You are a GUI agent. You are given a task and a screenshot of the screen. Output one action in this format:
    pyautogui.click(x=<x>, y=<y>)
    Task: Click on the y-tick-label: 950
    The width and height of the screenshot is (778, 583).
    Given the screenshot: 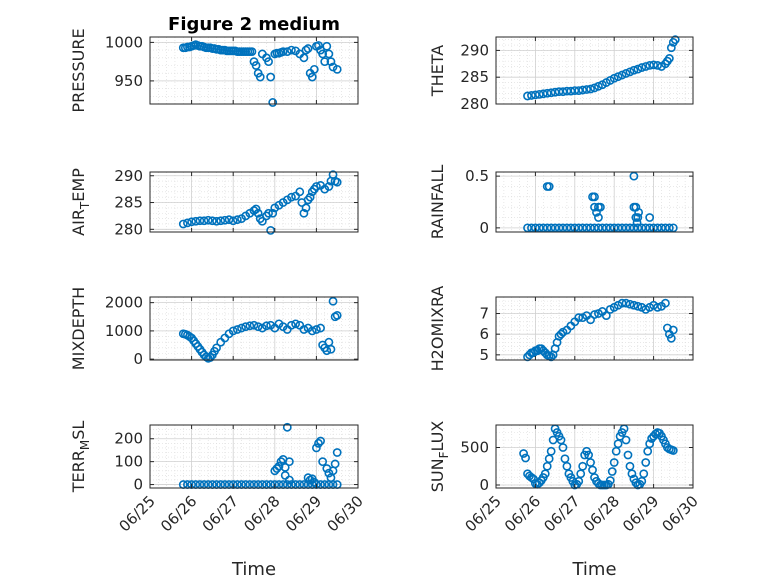 What is the action you would take?
    pyautogui.click(x=128, y=81)
    